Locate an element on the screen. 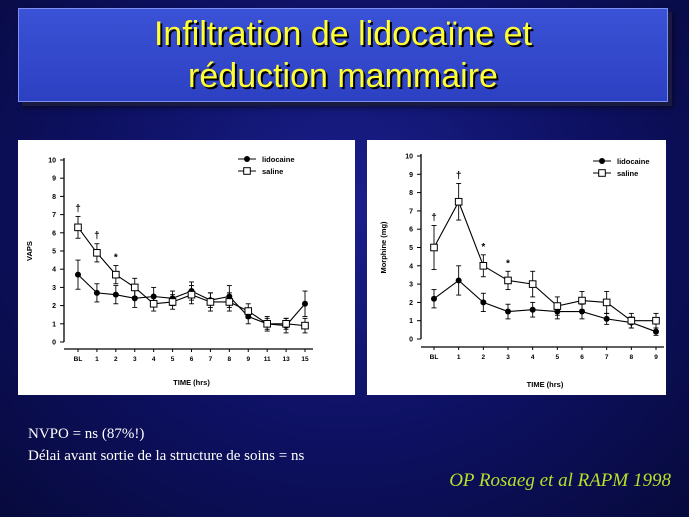 This screenshot has height=517, width=689. chart2-legend-label: saline is located at coordinates (627, 173).